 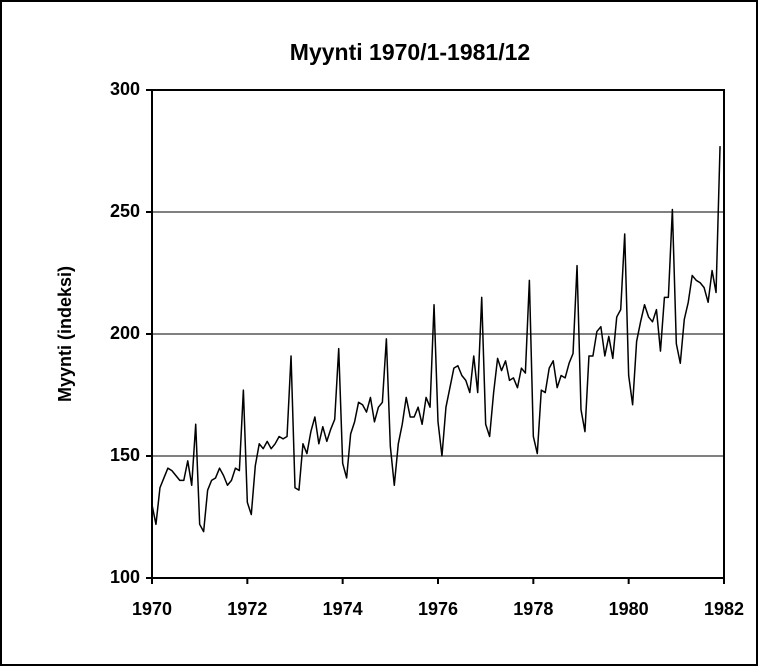 What do you see at coordinates (533, 609) in the screenshot?
I see `x-tick-label: 1978` at bounding box center [533, 609].